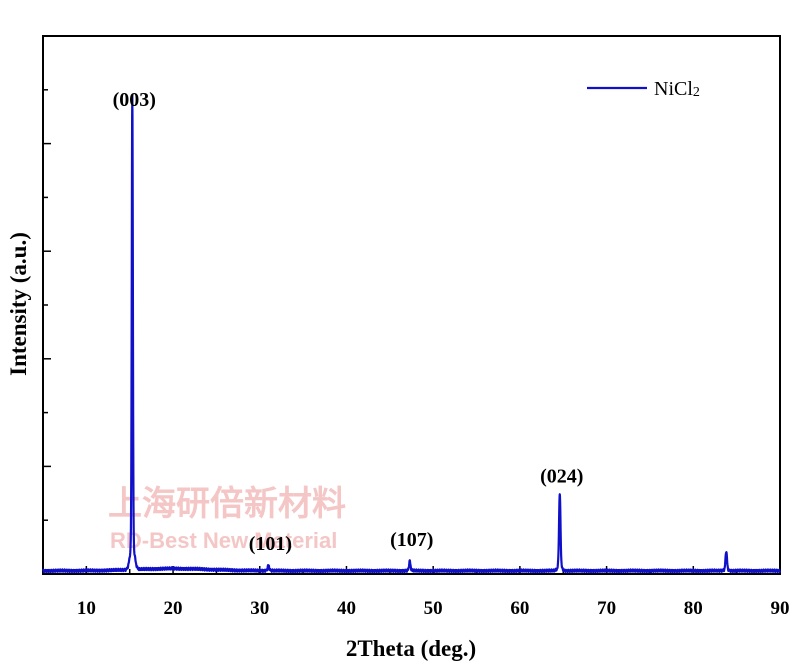 The width and height of the screenshot is (800, 670). I want to click on y-axis-title: Intensity (a.u.), so click(18, 304).